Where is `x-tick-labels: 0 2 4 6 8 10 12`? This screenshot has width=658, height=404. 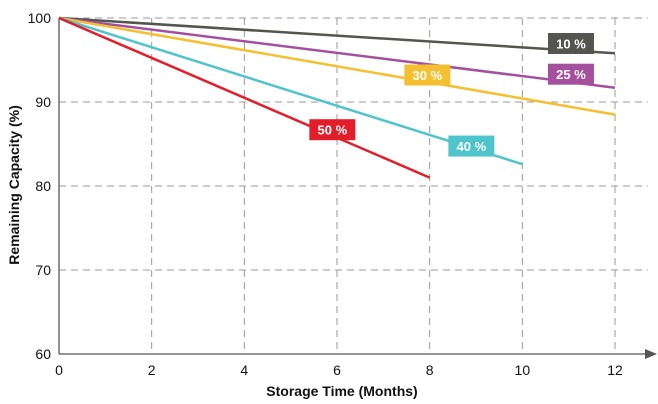 x-tick-labels: 0 2 4 6 8 10 12 is located at coordinates (339, 370).